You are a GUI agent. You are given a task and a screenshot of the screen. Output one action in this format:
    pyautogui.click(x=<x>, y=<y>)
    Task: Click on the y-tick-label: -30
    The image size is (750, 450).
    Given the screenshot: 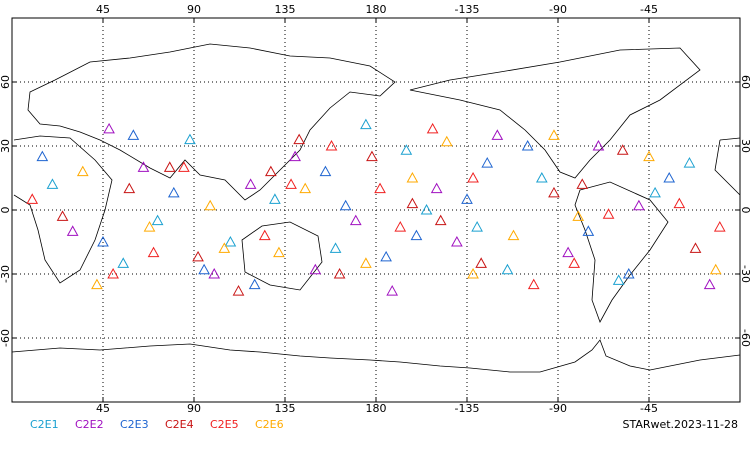 What is the action you would take?
    pyautogui.click(x=744, y=274)
    